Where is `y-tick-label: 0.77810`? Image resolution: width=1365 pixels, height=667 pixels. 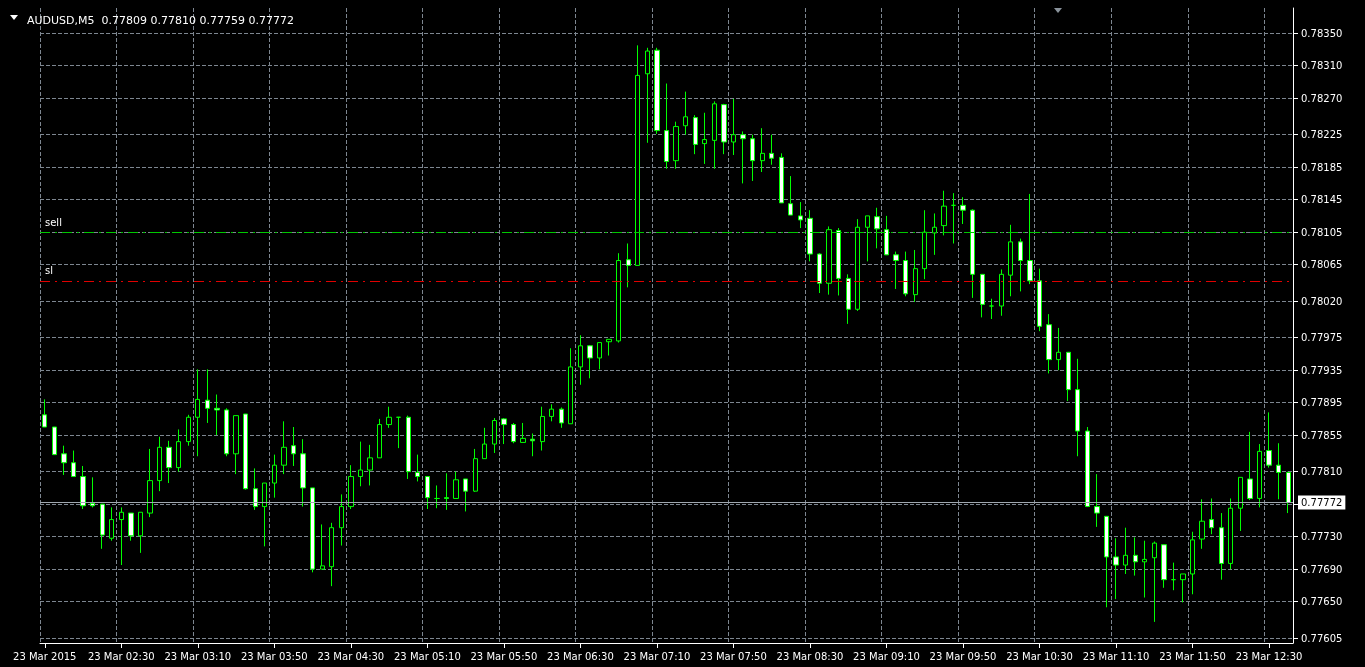
y-tick-label: 0.77810 is located at coordinates (1322, 472).